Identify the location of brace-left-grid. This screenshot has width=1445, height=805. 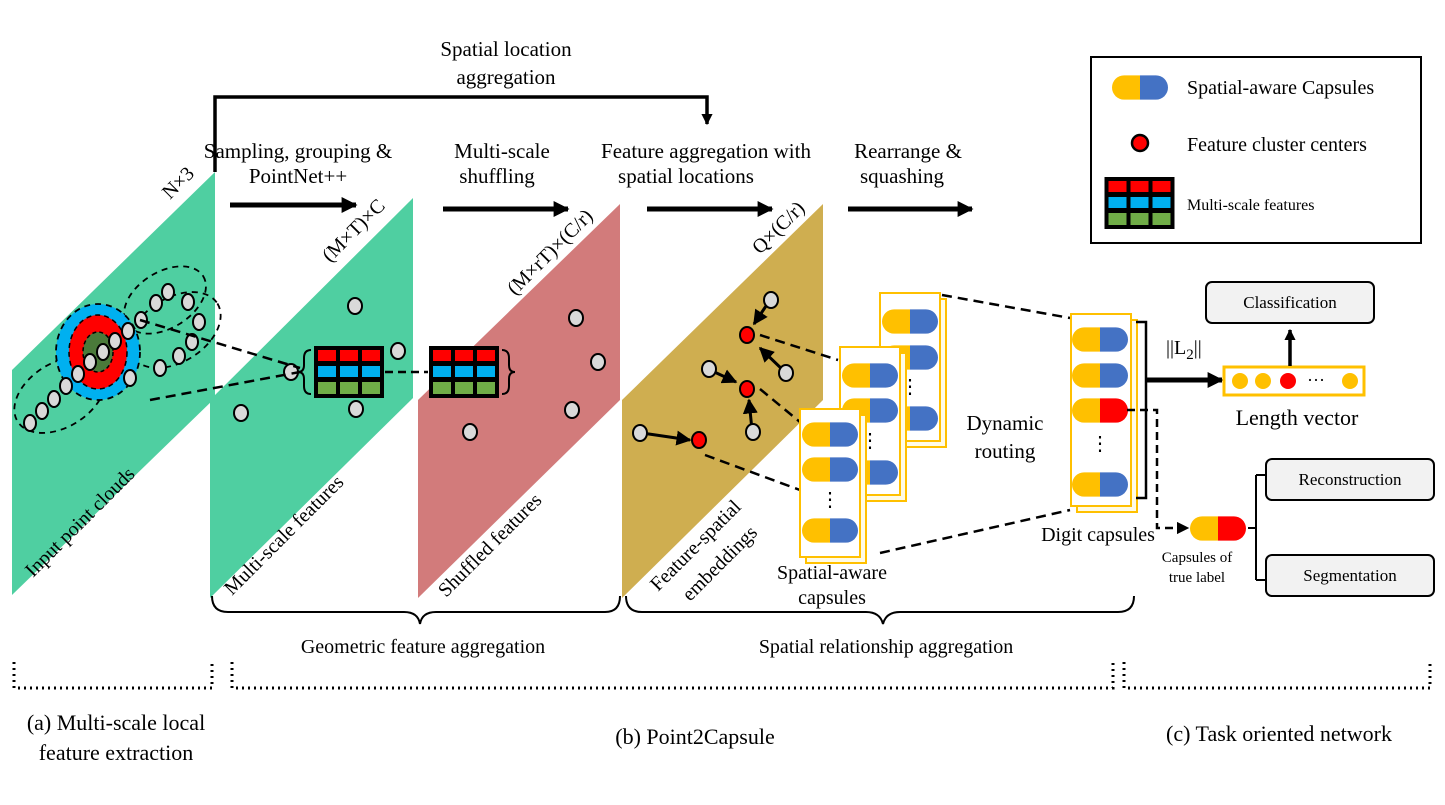
(304, 372).